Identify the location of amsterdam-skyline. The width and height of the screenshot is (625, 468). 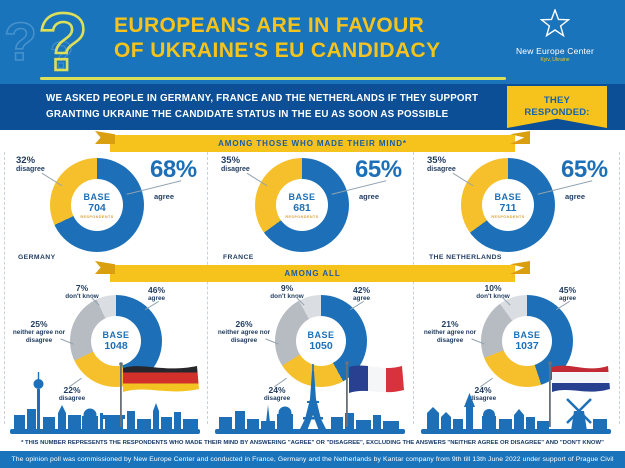
(516, 397).